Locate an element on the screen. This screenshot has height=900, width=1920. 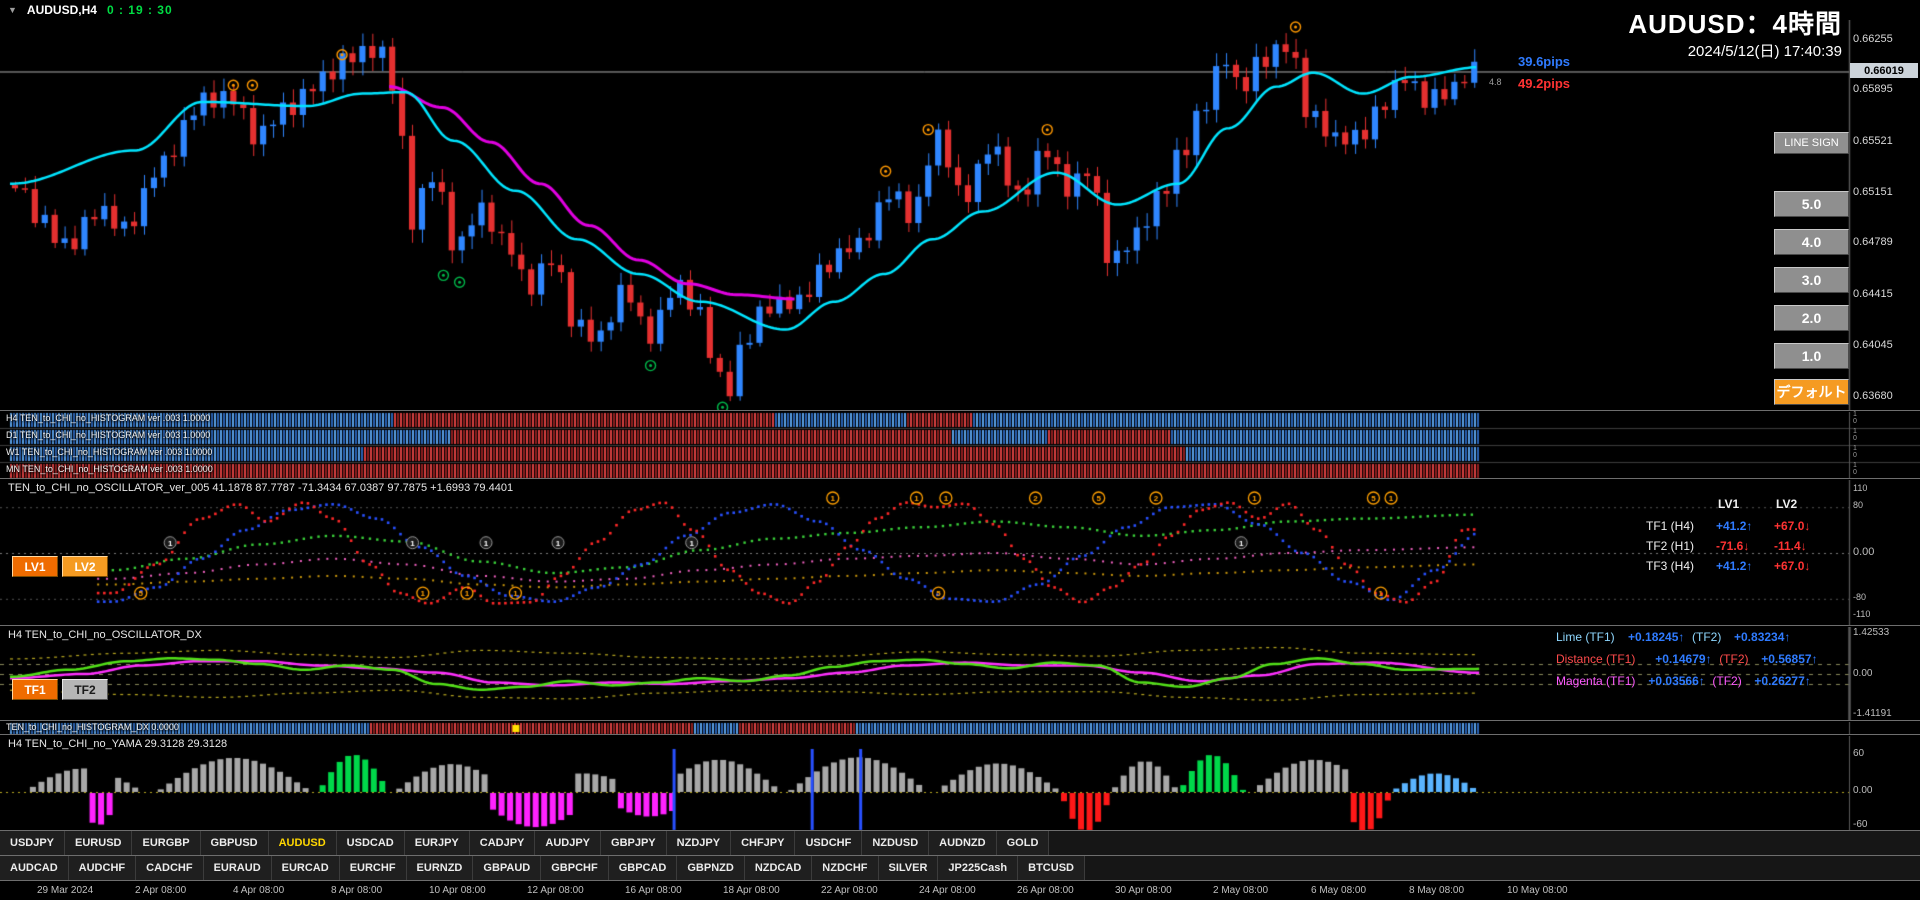
dx-legend-label: Lime (TF1) is located at coordinates (1585, 637).